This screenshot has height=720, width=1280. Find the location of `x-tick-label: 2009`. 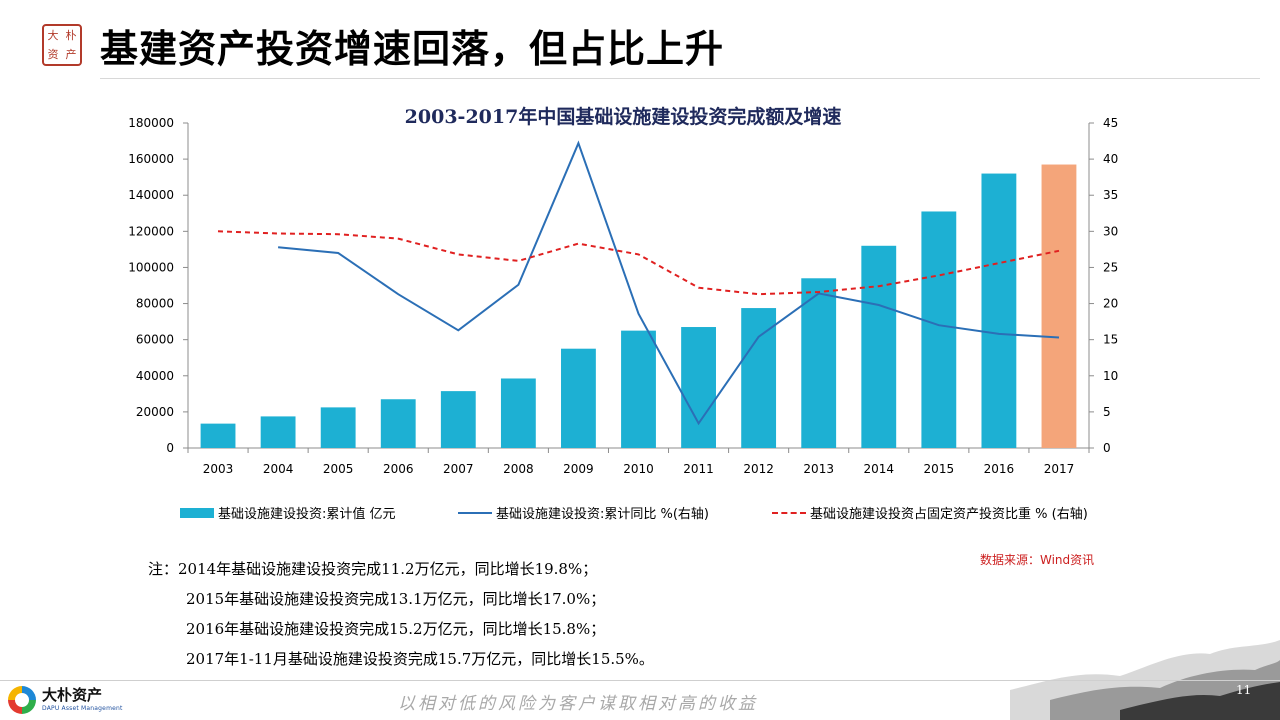

x-tick-label: 2009 is located at coordinates (578, 469).